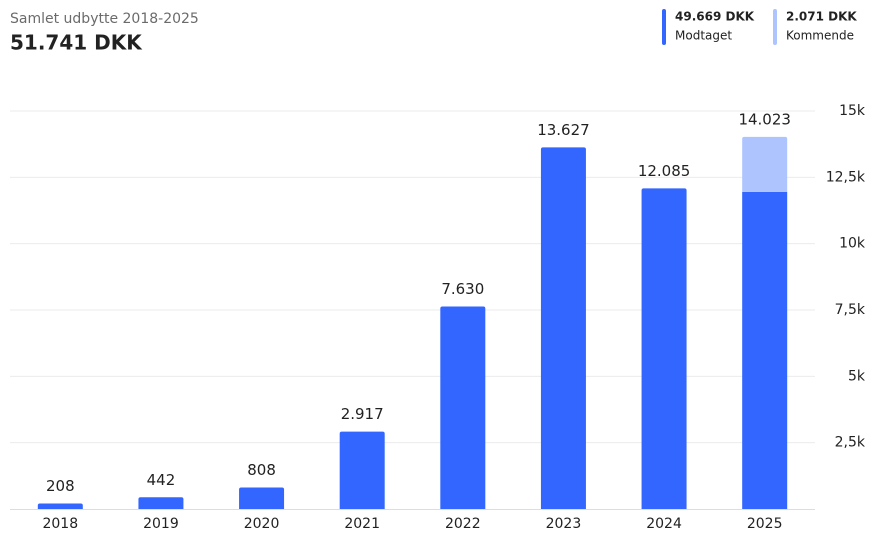 The width and height of the screenshot is (873, 540). What do you see at coordinates (715, 17) in the screenshot?
I see `legend-value: 49.669 DKK` at bounding box center [715, 17].